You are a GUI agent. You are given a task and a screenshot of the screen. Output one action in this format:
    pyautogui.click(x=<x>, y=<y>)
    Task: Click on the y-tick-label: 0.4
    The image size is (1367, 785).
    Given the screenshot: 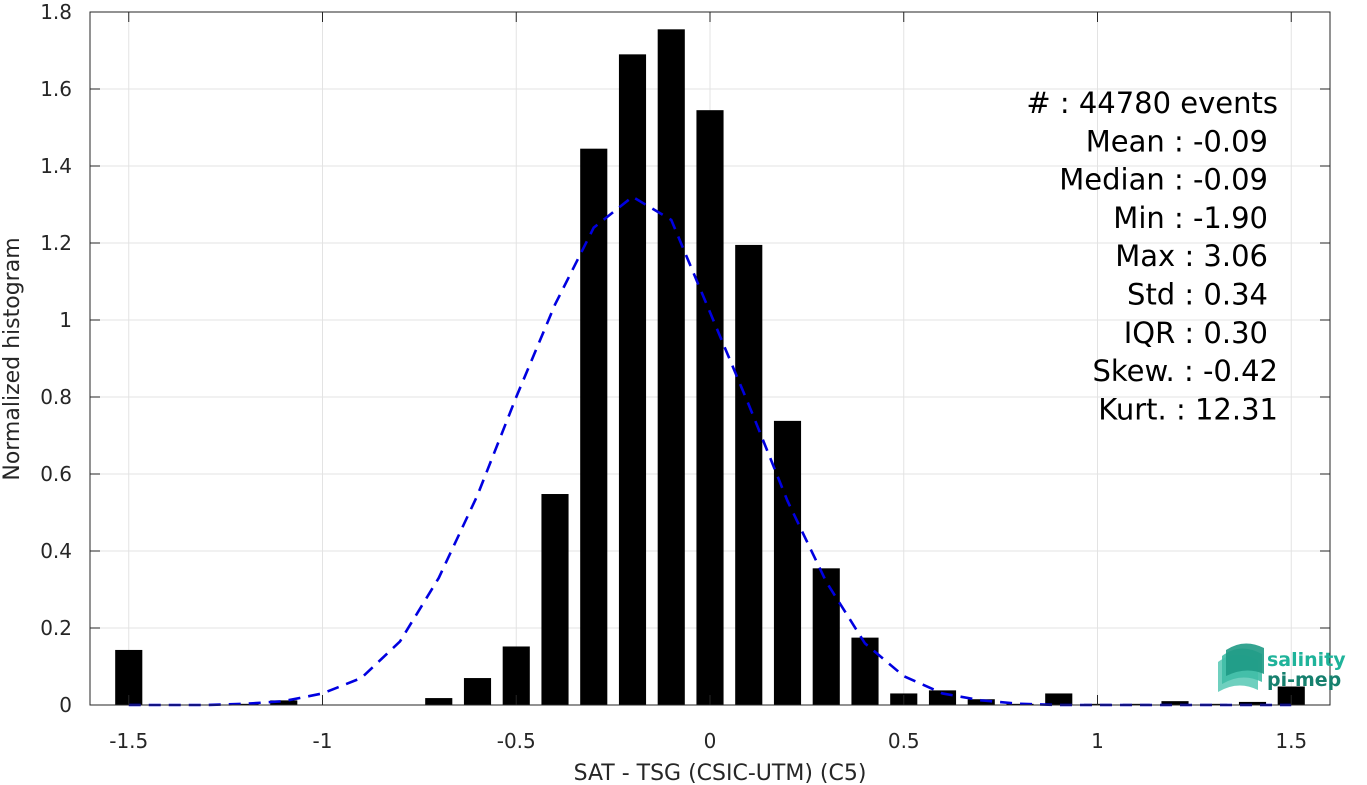 What is the action you would take?
    pyautogui.click(x=56, y=551)
    